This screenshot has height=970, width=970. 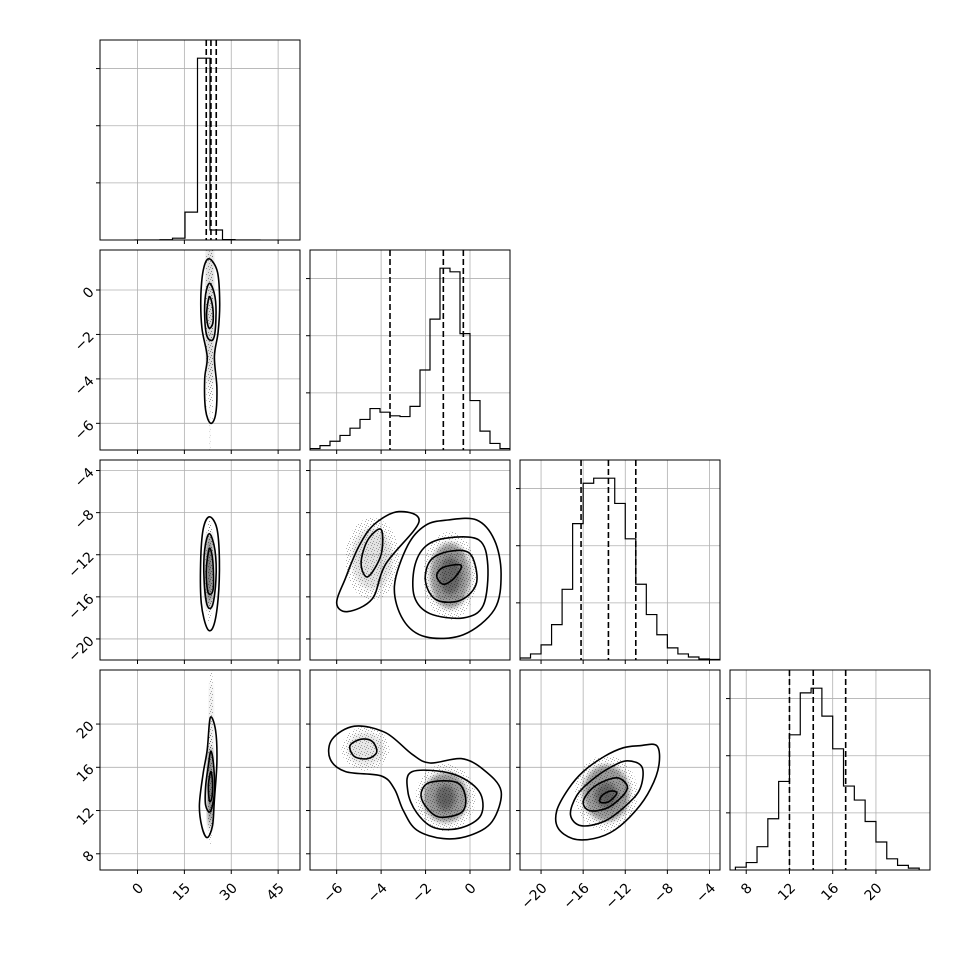 I want to click on x-tick-label: 30, so click(x=229, y=892).